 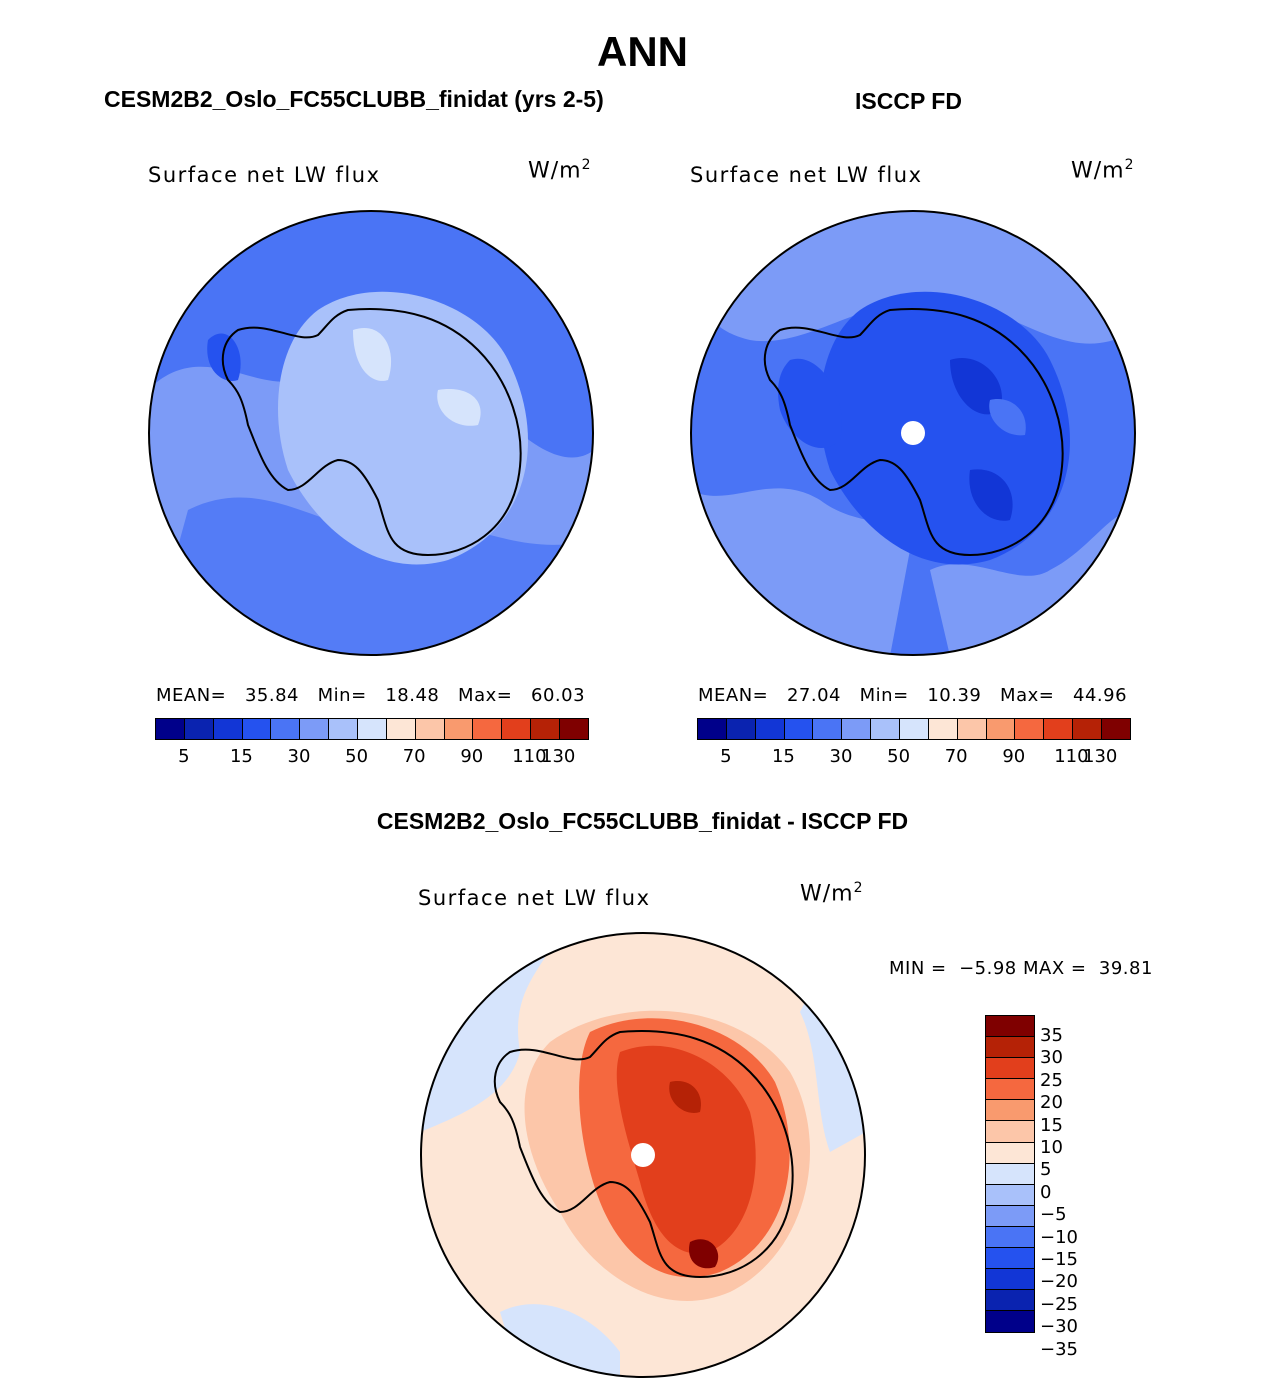 I want to click on obs-units: W/m2, so click(x=1103, y=170).